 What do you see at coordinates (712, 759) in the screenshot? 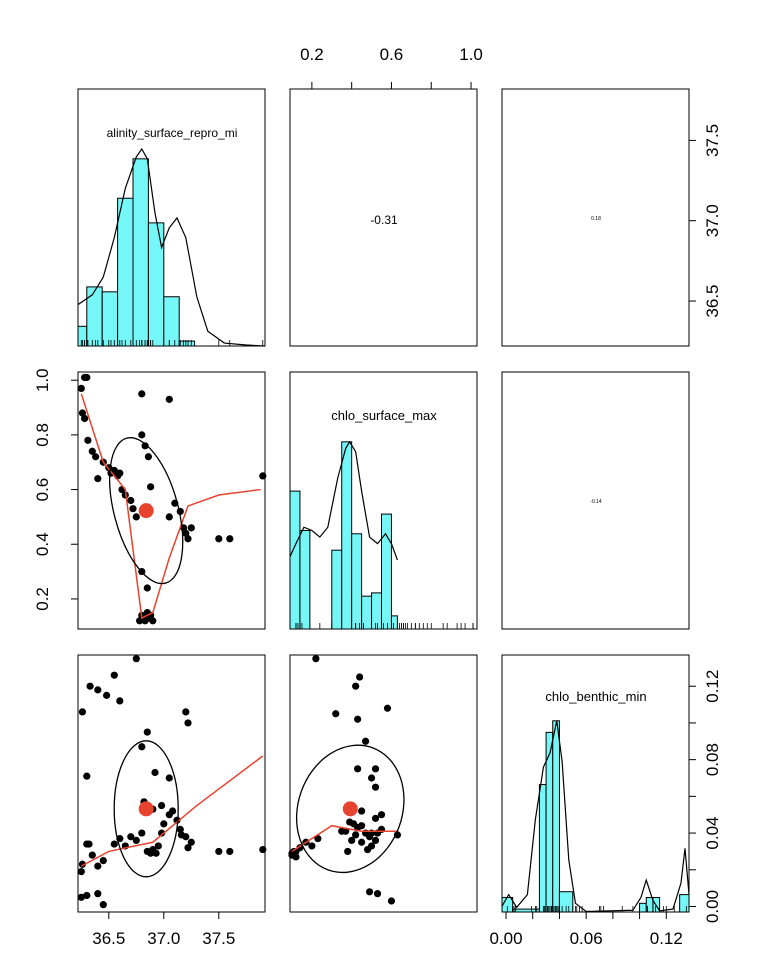
I see `tick-label-right-ben-2: 0.08` at bounding box center [712, 759].